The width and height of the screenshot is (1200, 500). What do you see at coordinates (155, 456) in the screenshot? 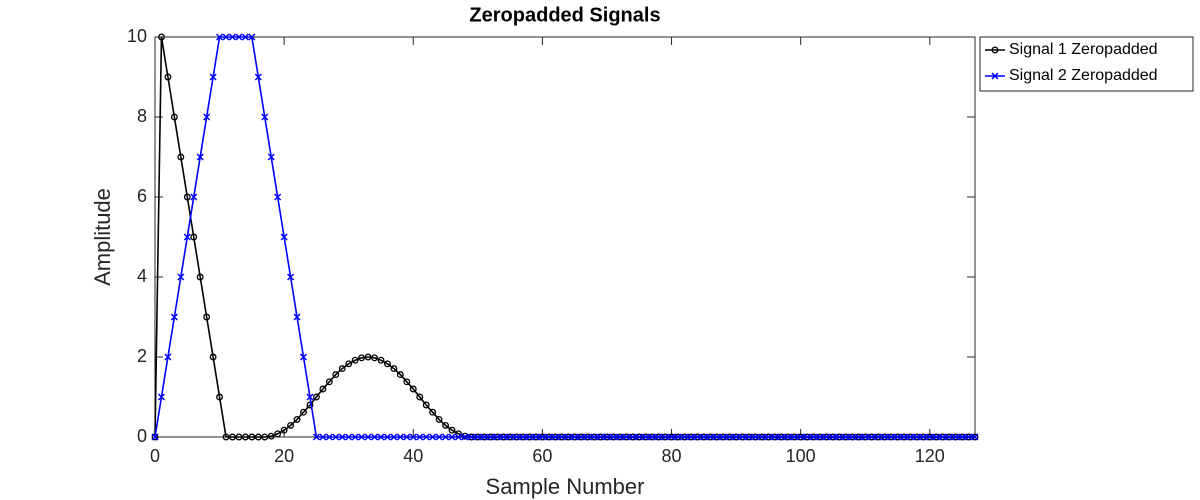
I see `x-tick-label: 0` at bounding box center [155, 456].